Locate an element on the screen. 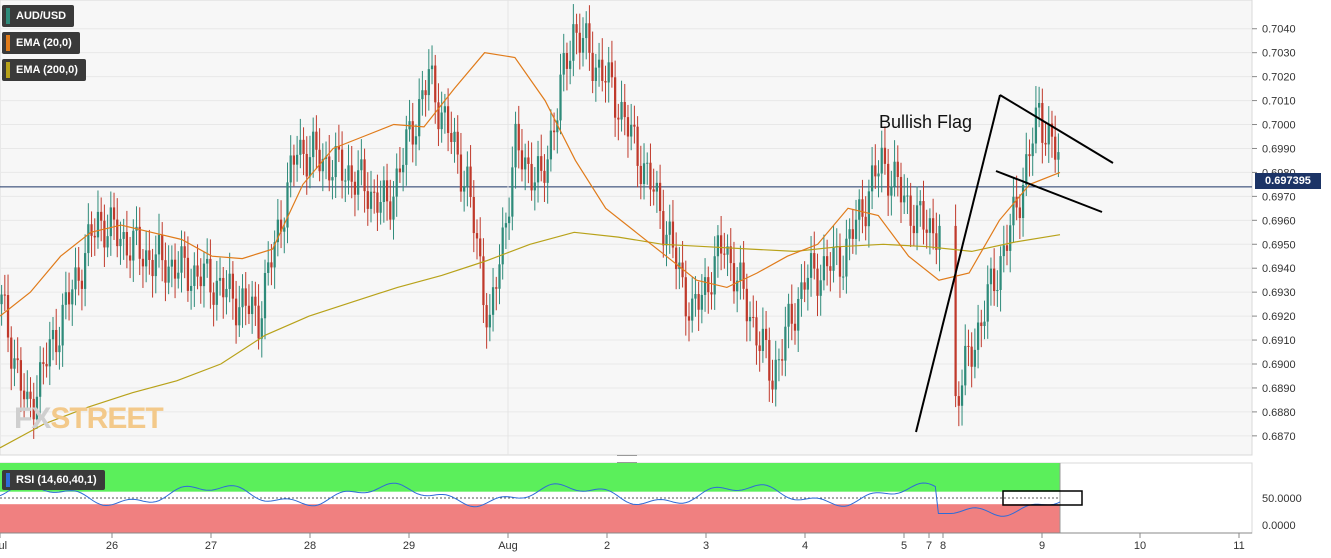 This screenshot has width=1331, height=558. ema20-color-swatch is located at coordinates (8, 43).